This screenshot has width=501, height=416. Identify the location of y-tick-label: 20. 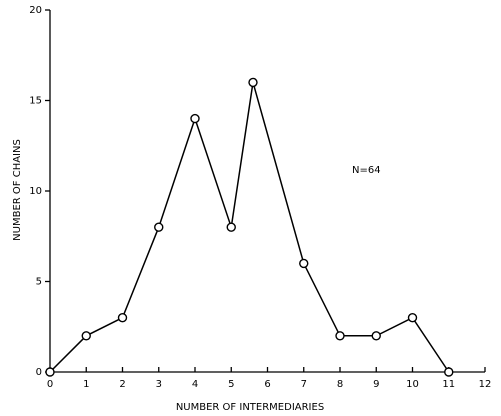
(35, 10).